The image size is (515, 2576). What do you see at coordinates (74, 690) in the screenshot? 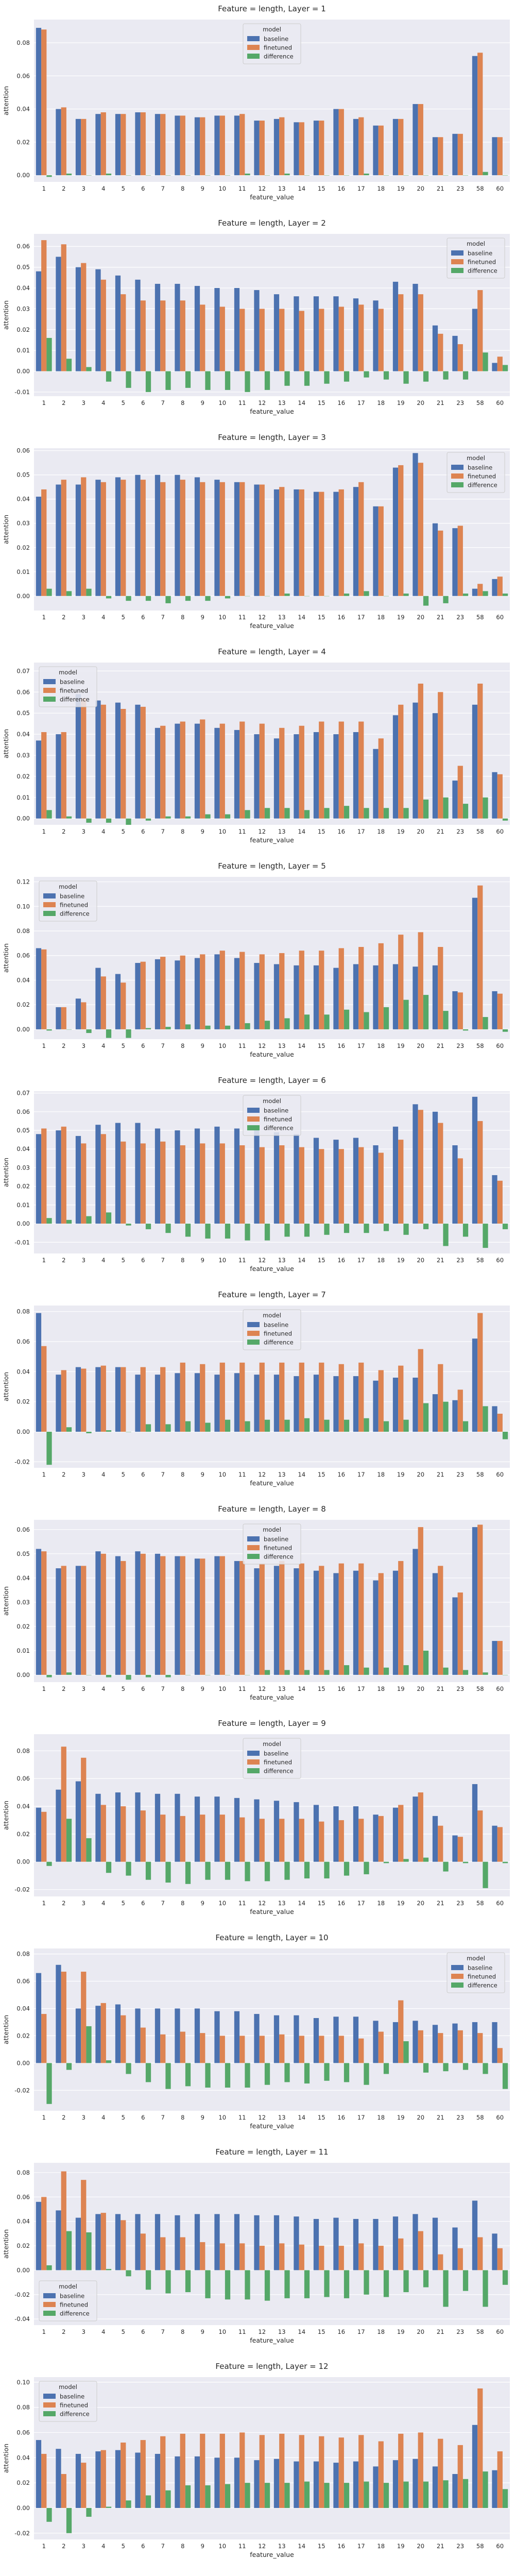
I see `legend-label-finetuned: finetuned` at bounding box center [74, 690].